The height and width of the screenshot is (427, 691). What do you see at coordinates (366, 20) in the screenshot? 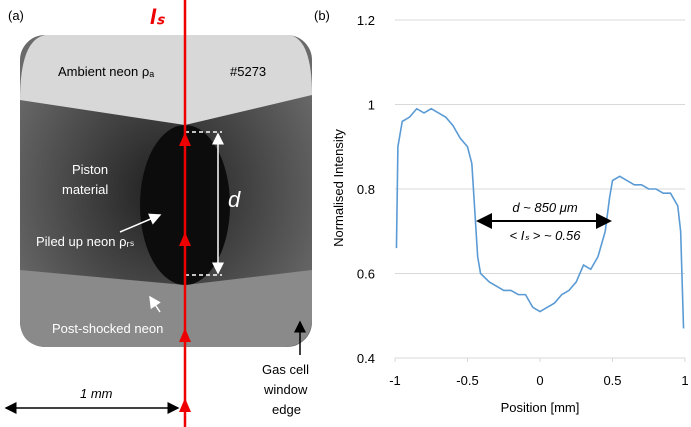
I see `y-tick-label: 1.2` at bounding box center [366, 20].